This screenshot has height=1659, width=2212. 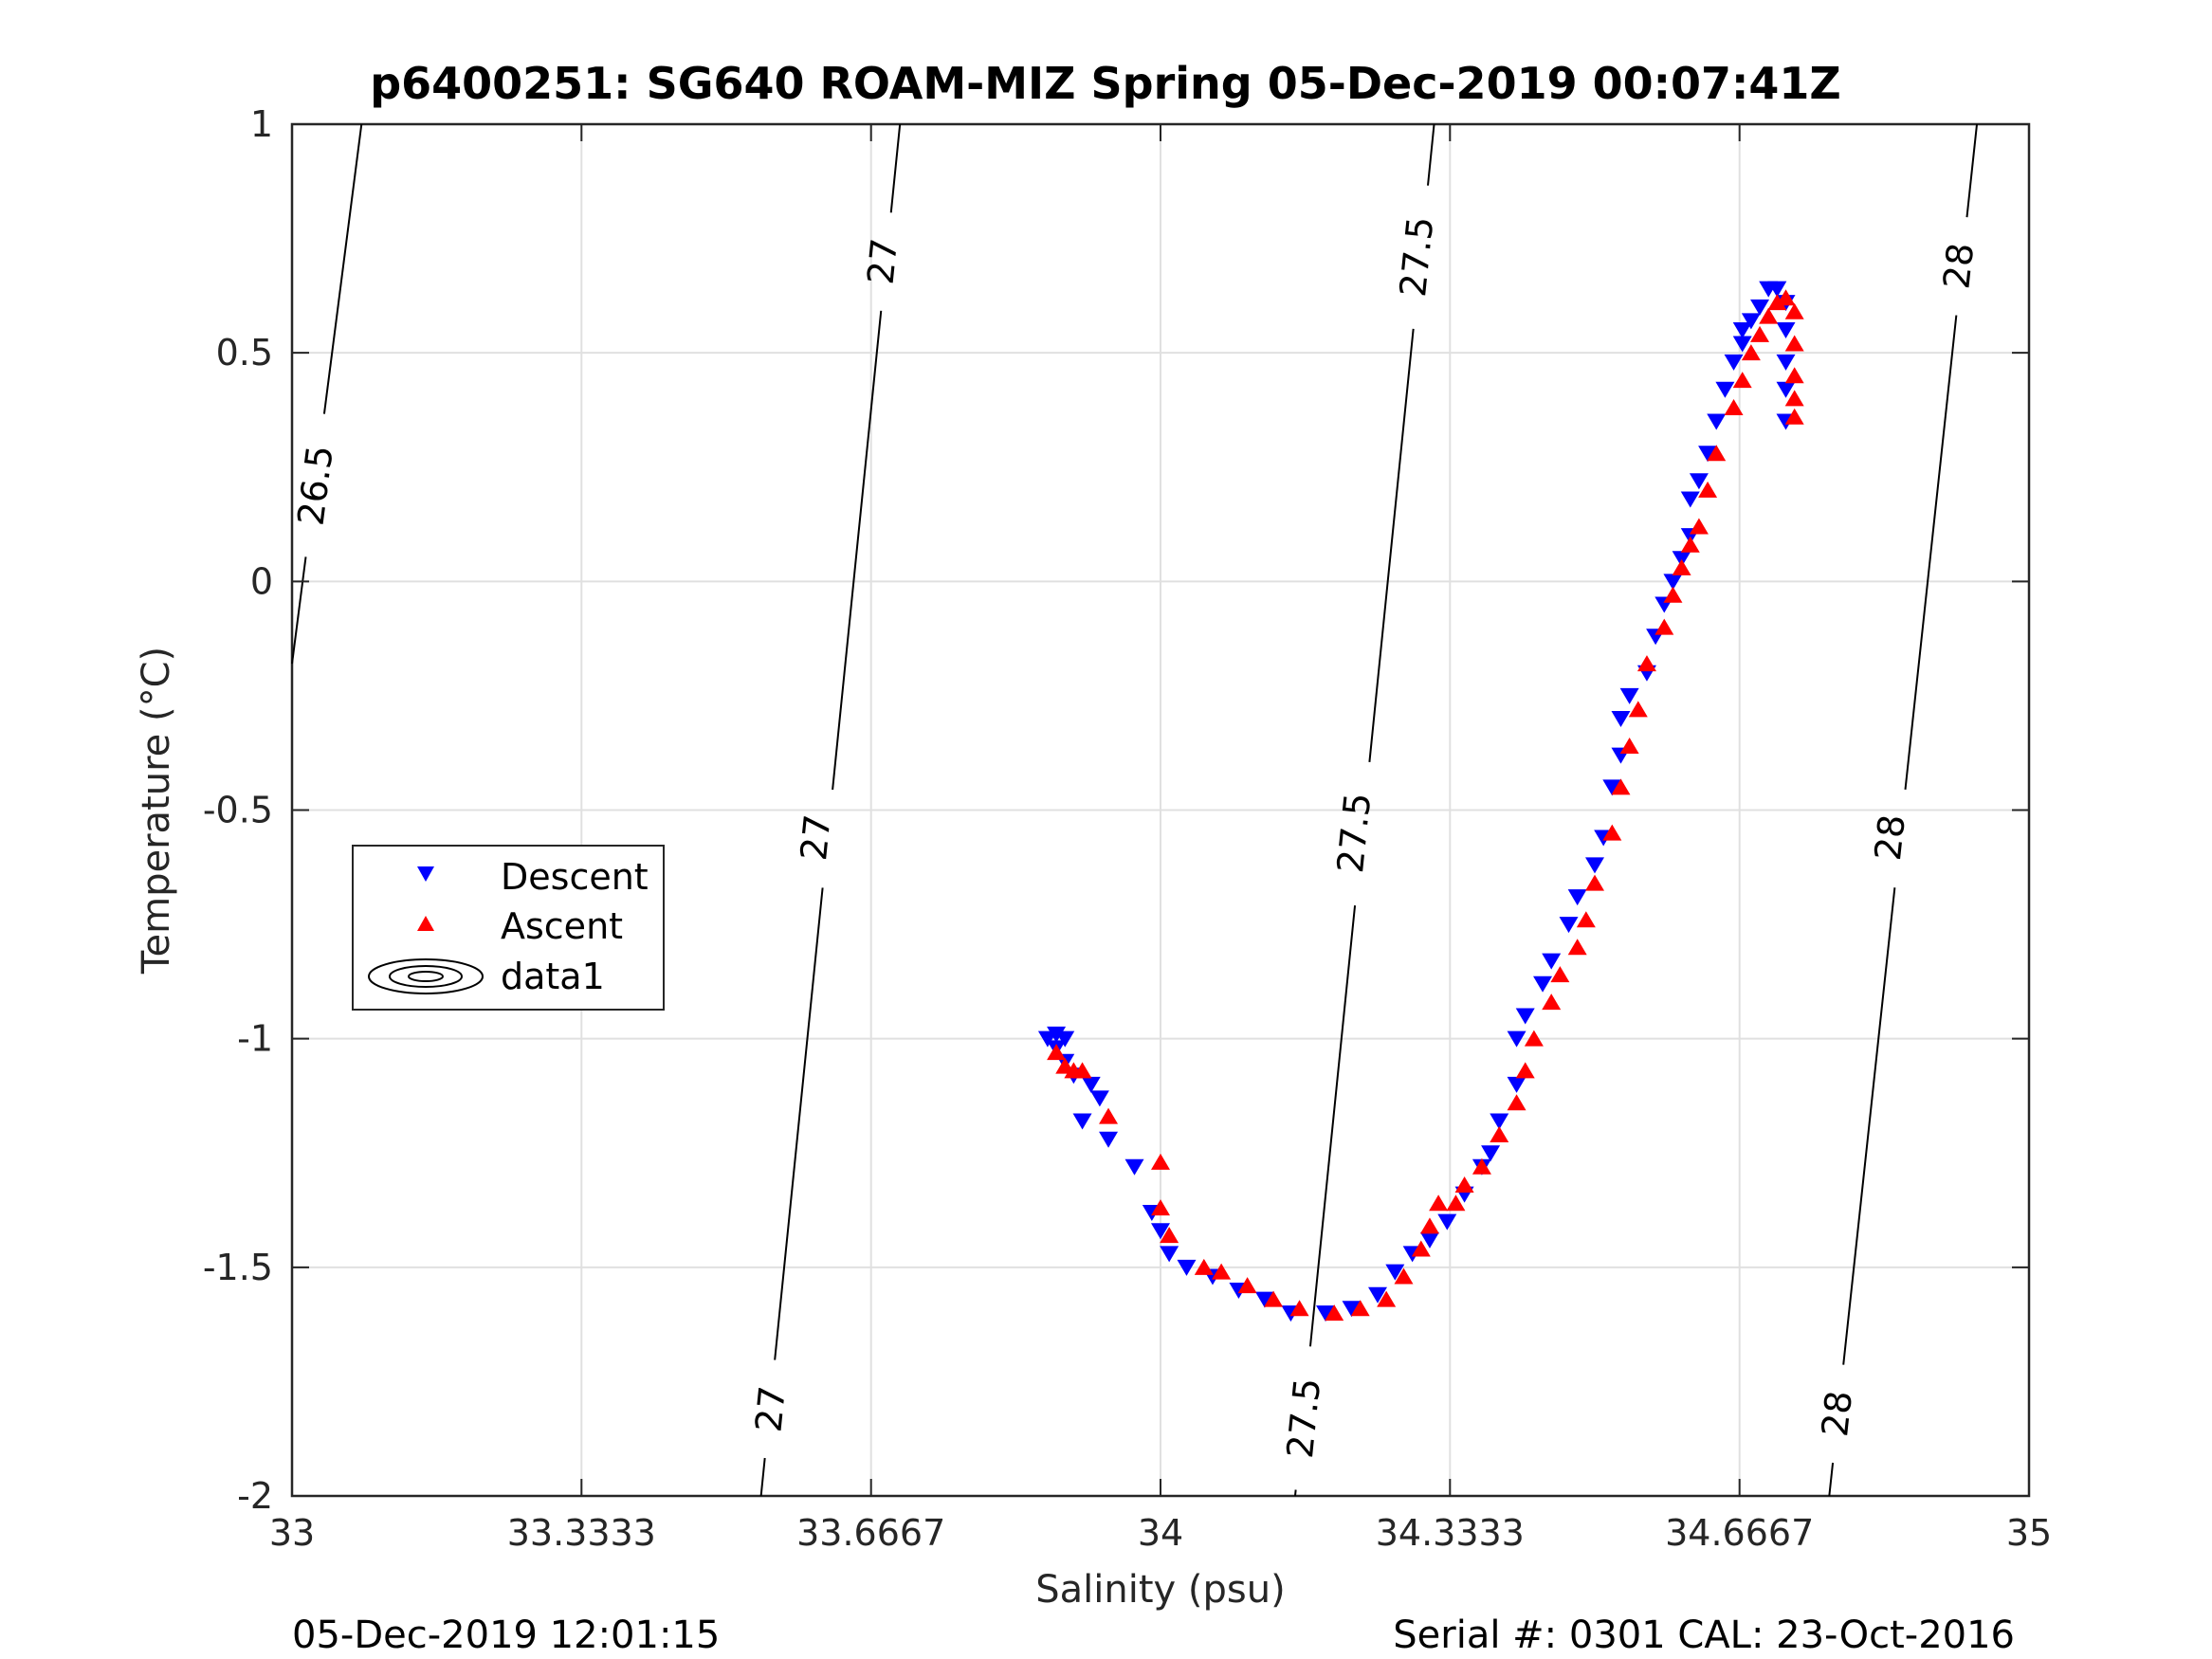 What do you see at coordinates (255, 1039) in the screenshot?
I see `y-tick-label: -1` at bounding box center [255, 1039].